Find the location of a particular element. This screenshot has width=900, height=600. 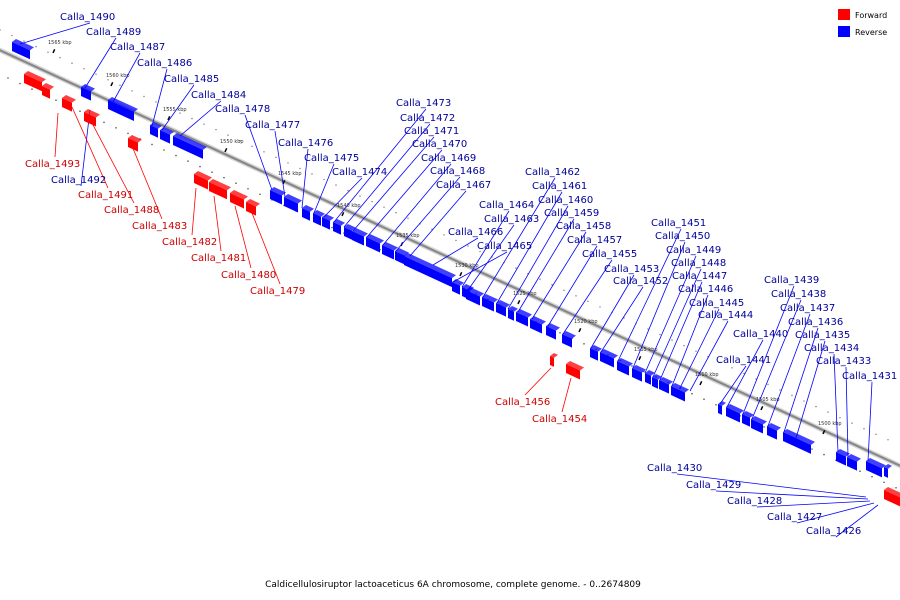

gene-label: Calla_1484 is located at coordinates (218, 95).